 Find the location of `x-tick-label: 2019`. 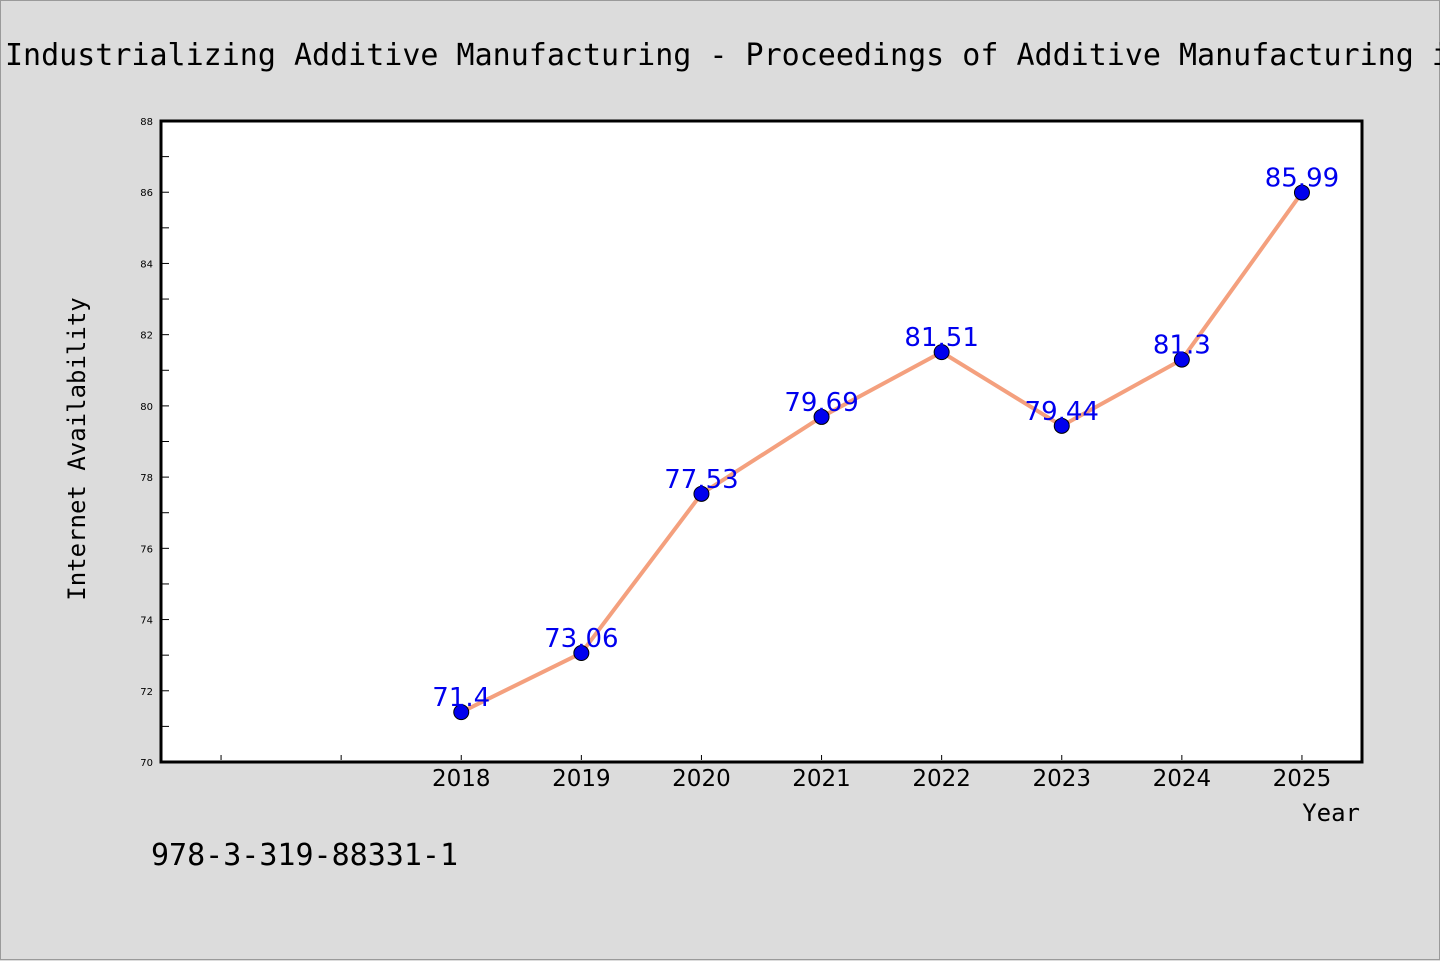

x-tick-label: 2019 is located at coordinates (581, 779).